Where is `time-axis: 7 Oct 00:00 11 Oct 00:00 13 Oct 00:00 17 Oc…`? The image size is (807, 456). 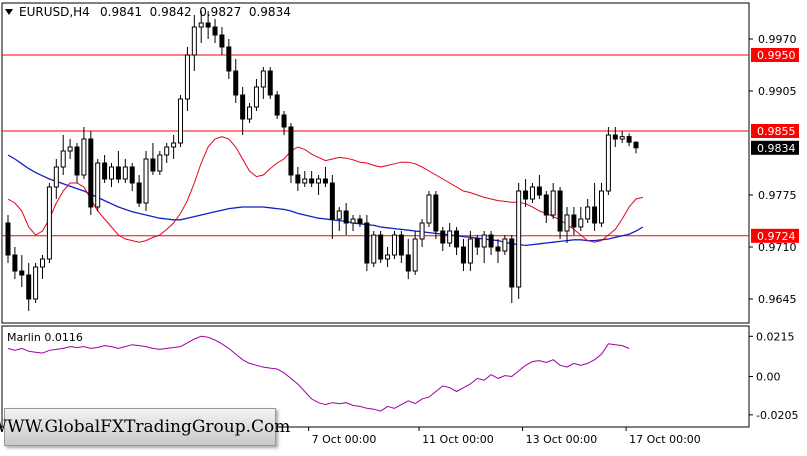
time-axis: 7 Oct 00:00 11 Oct 00:00 13 Oct 00:00 17 Oc… is located at coordinates (504, 436).